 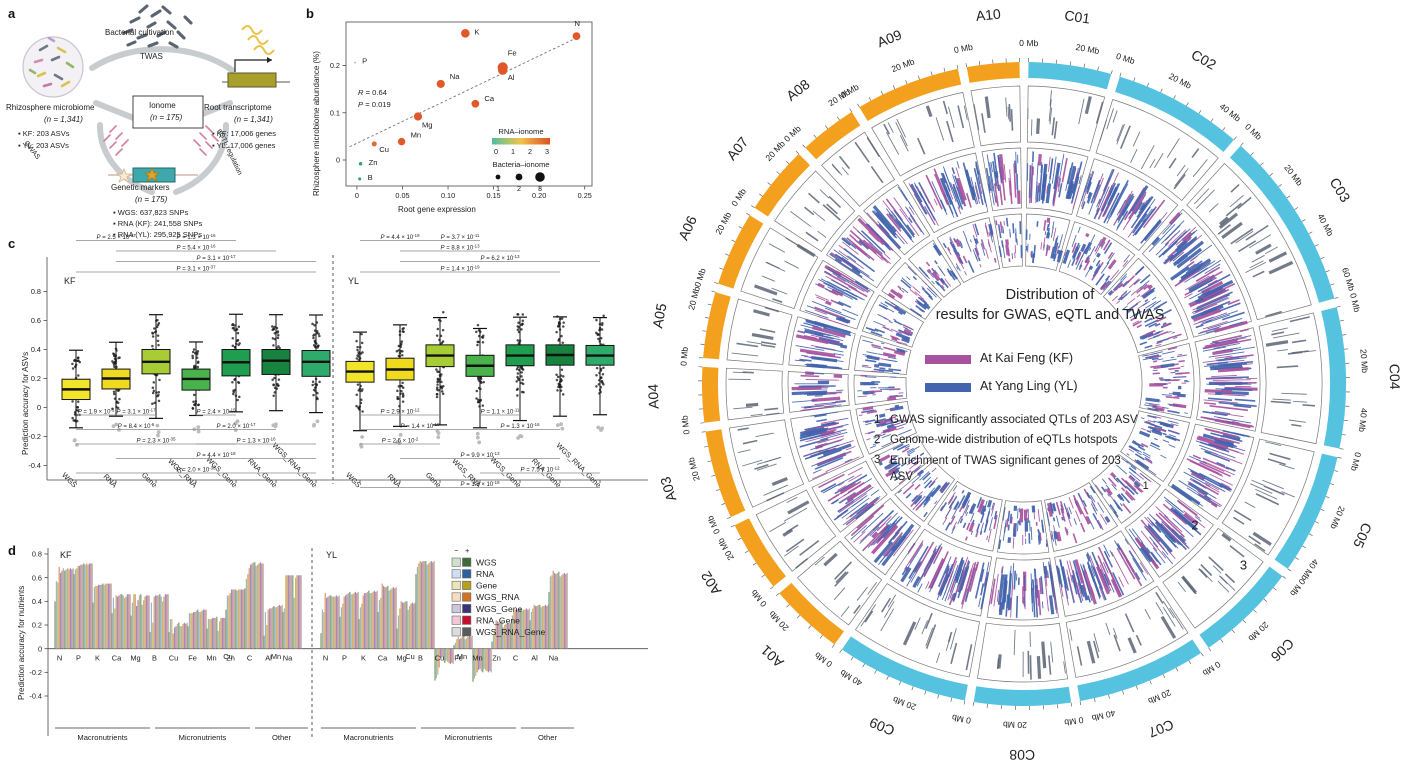 What do you see at coordinates (456, 550) in the screenshot?
I see `legend-minus-sign: −` at bounding box center [456, 550].